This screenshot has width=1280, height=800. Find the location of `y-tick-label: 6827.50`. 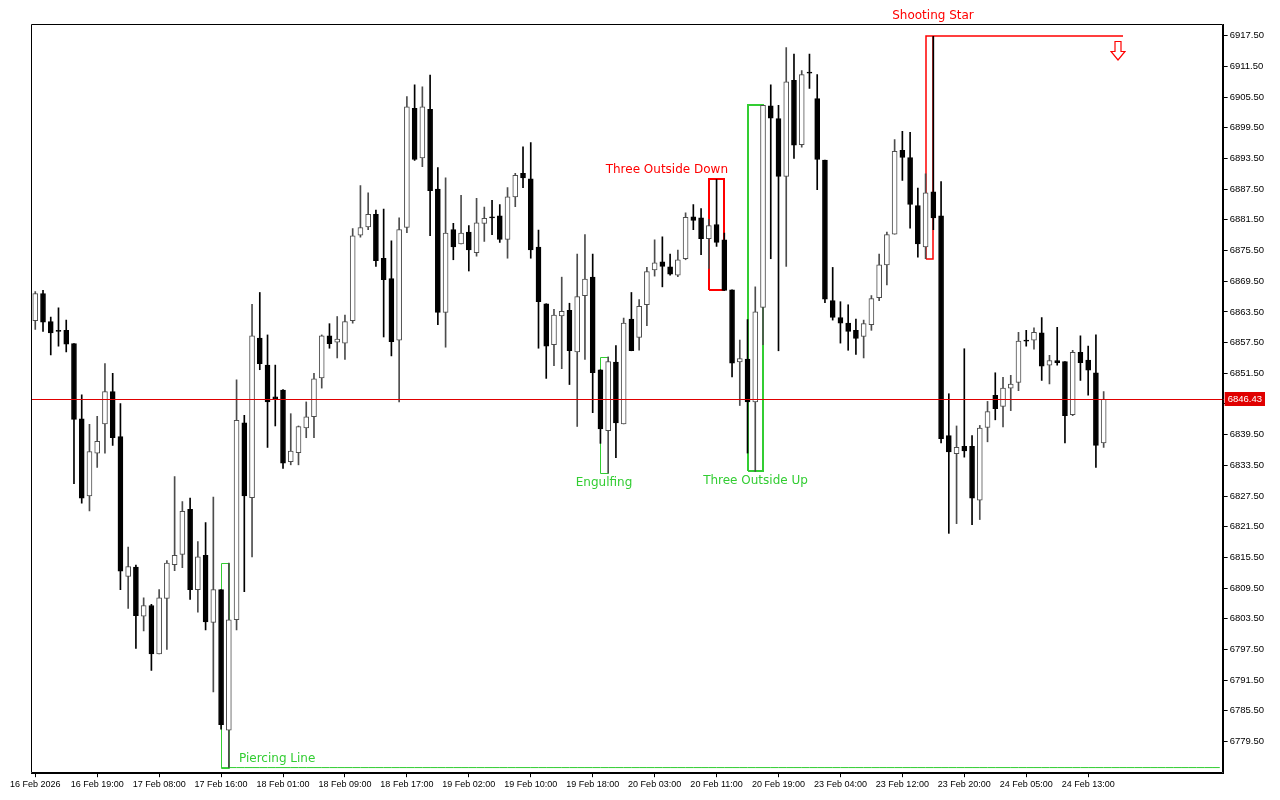

y-tick-label: 6827.50 is located at coordinates (1246, 495).